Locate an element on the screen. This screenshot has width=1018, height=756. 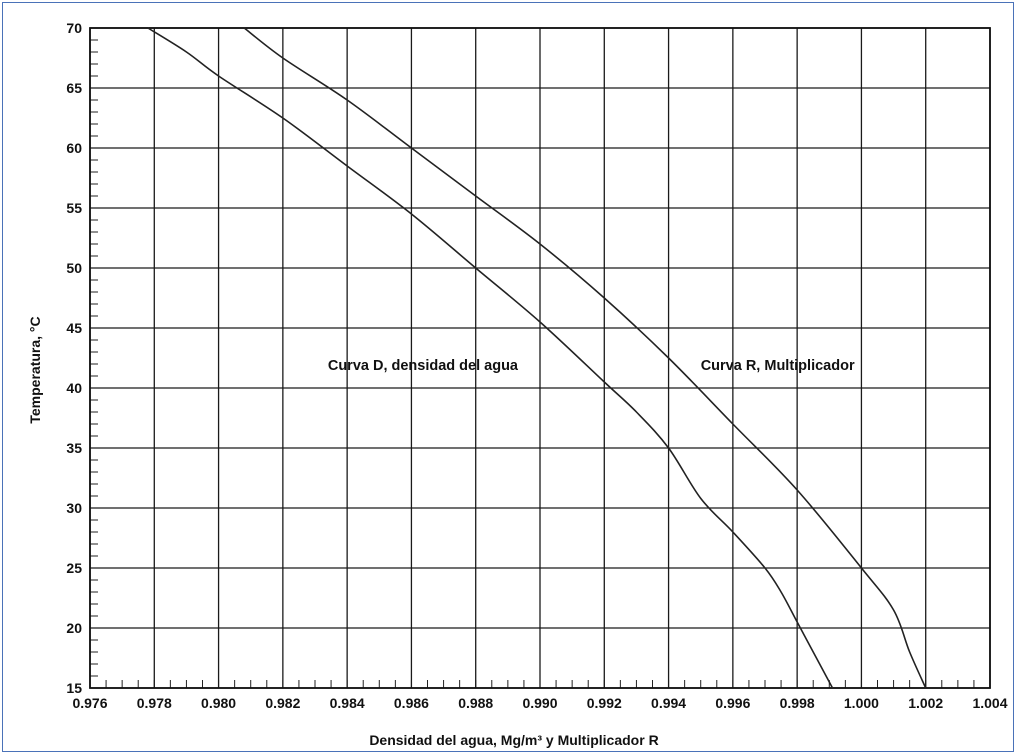
annotation-curve-d: Curva D, densidad del agua is located at coordinates (423, 366).